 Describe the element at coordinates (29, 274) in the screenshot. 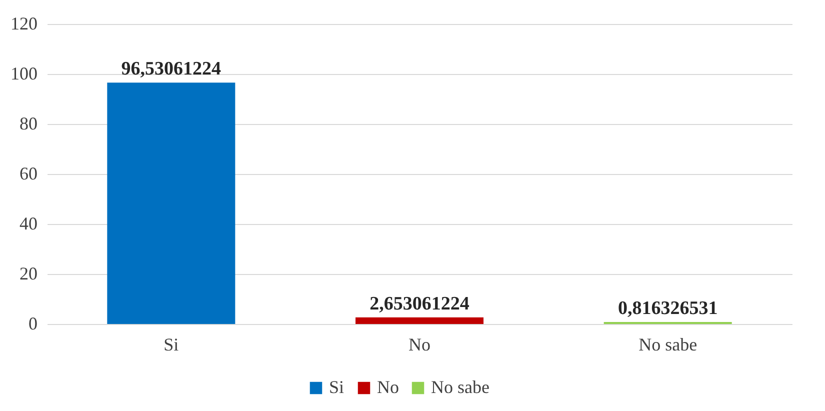

I see `y-tick-label: 20` at that location.